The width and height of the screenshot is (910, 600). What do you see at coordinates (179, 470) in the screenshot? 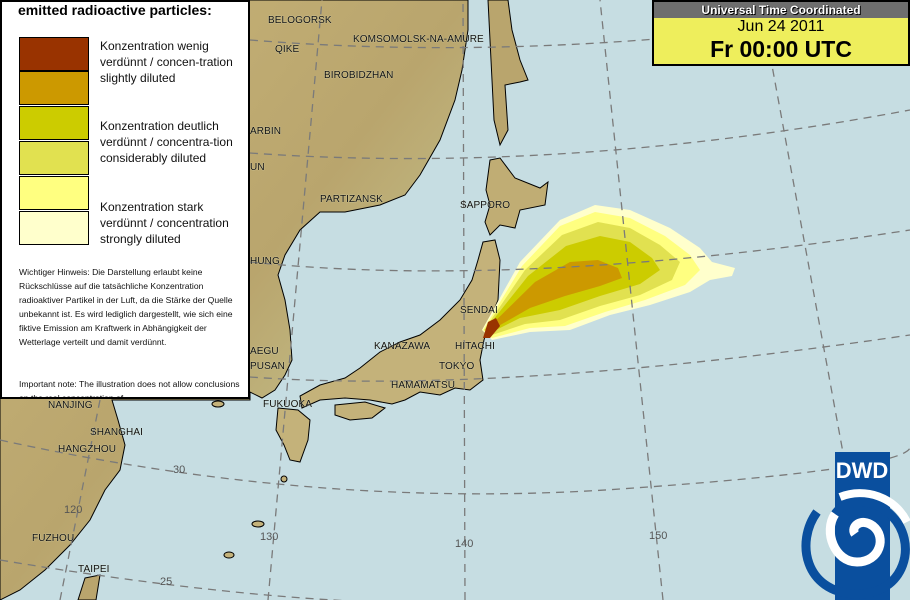
I see `latitude-label: 30` at bounding box center [179, 470].